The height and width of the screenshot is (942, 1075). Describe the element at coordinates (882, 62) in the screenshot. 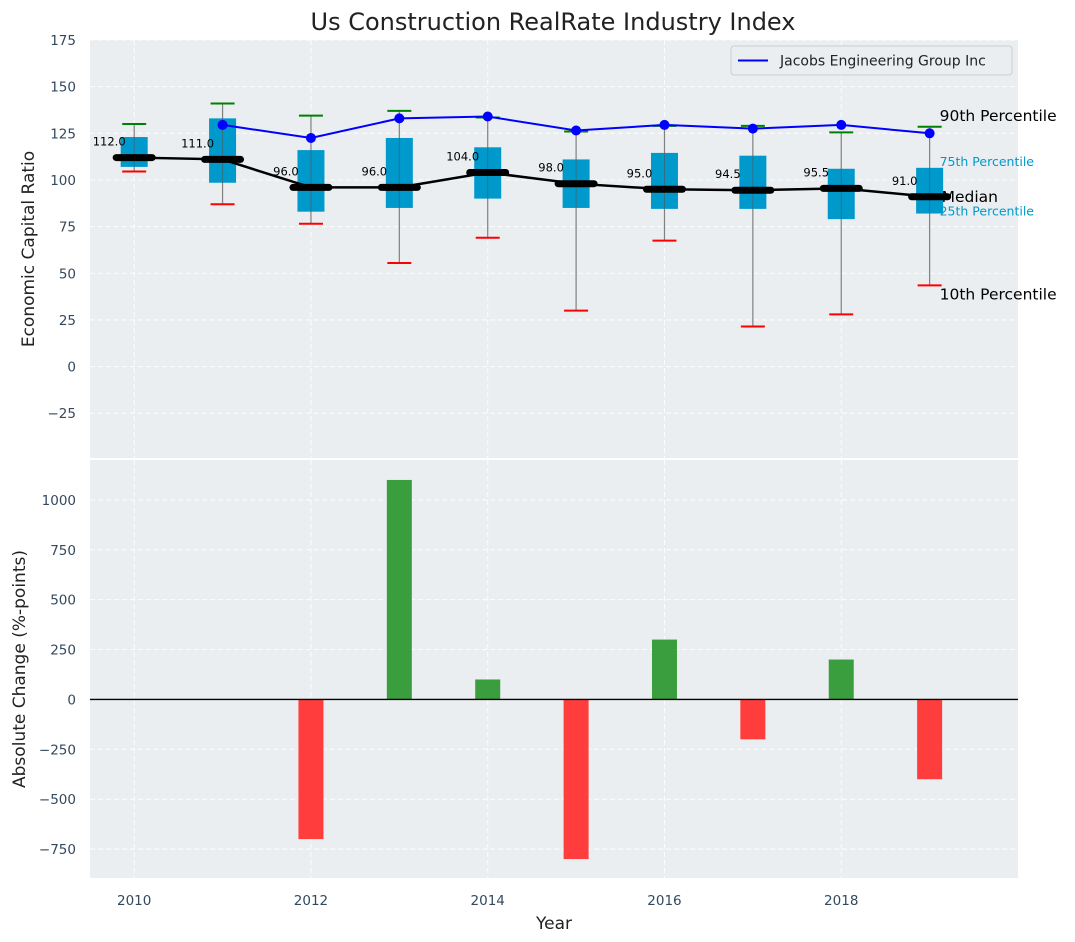

I see `legend-entry: Jacobs Engineering Group Inc` at that location.